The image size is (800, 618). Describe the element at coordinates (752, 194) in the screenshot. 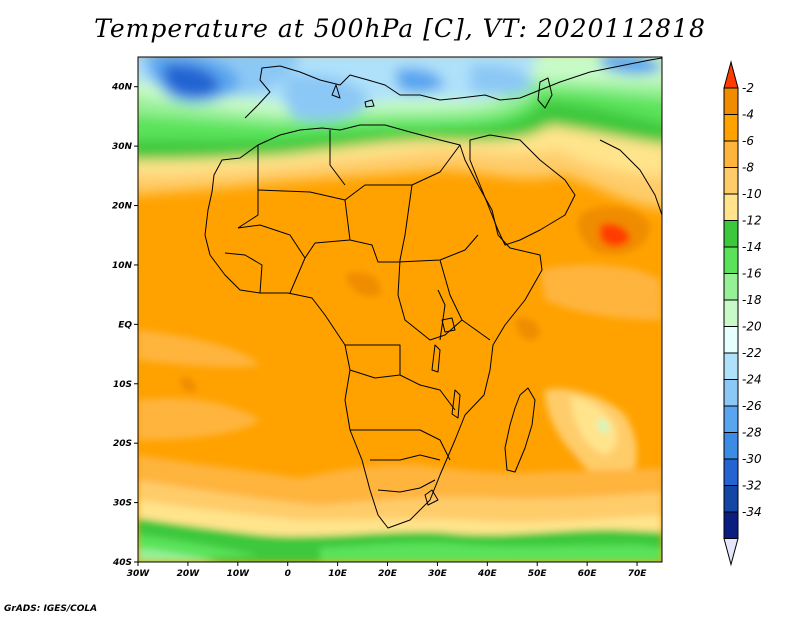

I see `colorbar-label: -10` at that location.